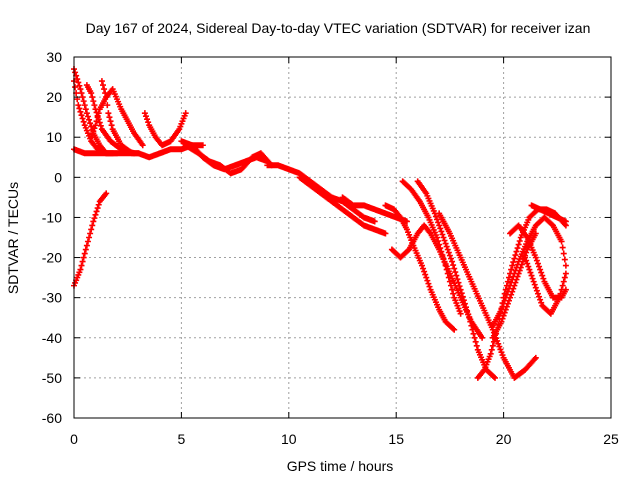 Image resolution: width=640 pixels, height=480 pixels. I want to click on series-arc-x, so click(514, 285).